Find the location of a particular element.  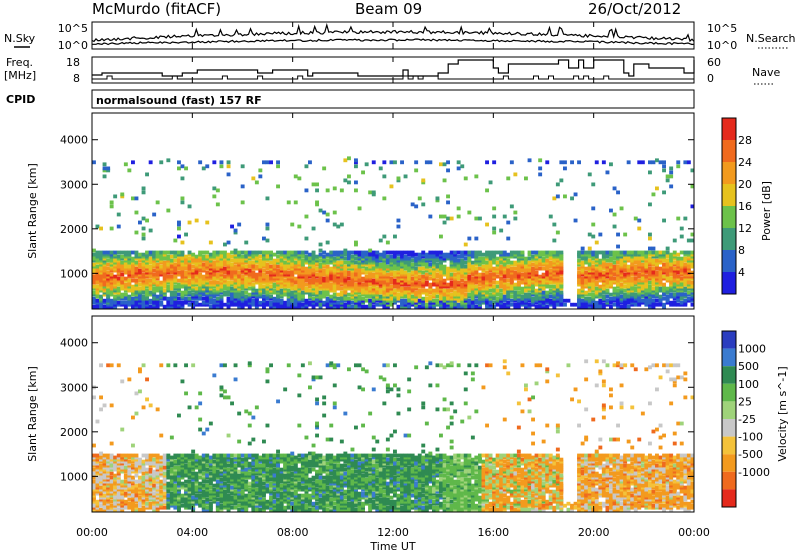

freq-label: Freq. is located at coordinates (19, 62).